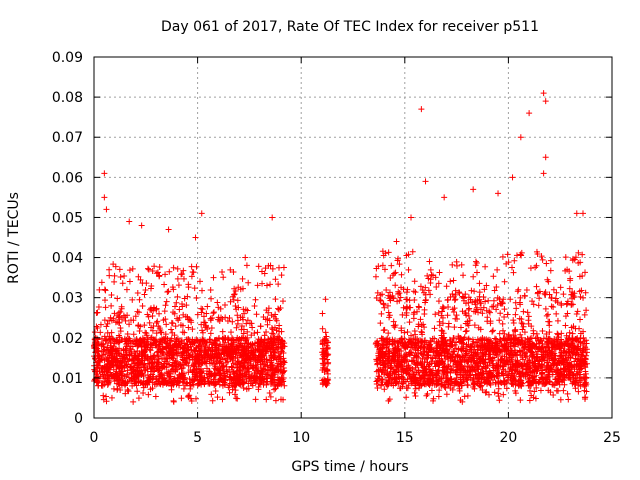  Describe the element at coordinates (78, 419) in the screenshot. I see `y-tick-label: 0` at that location.